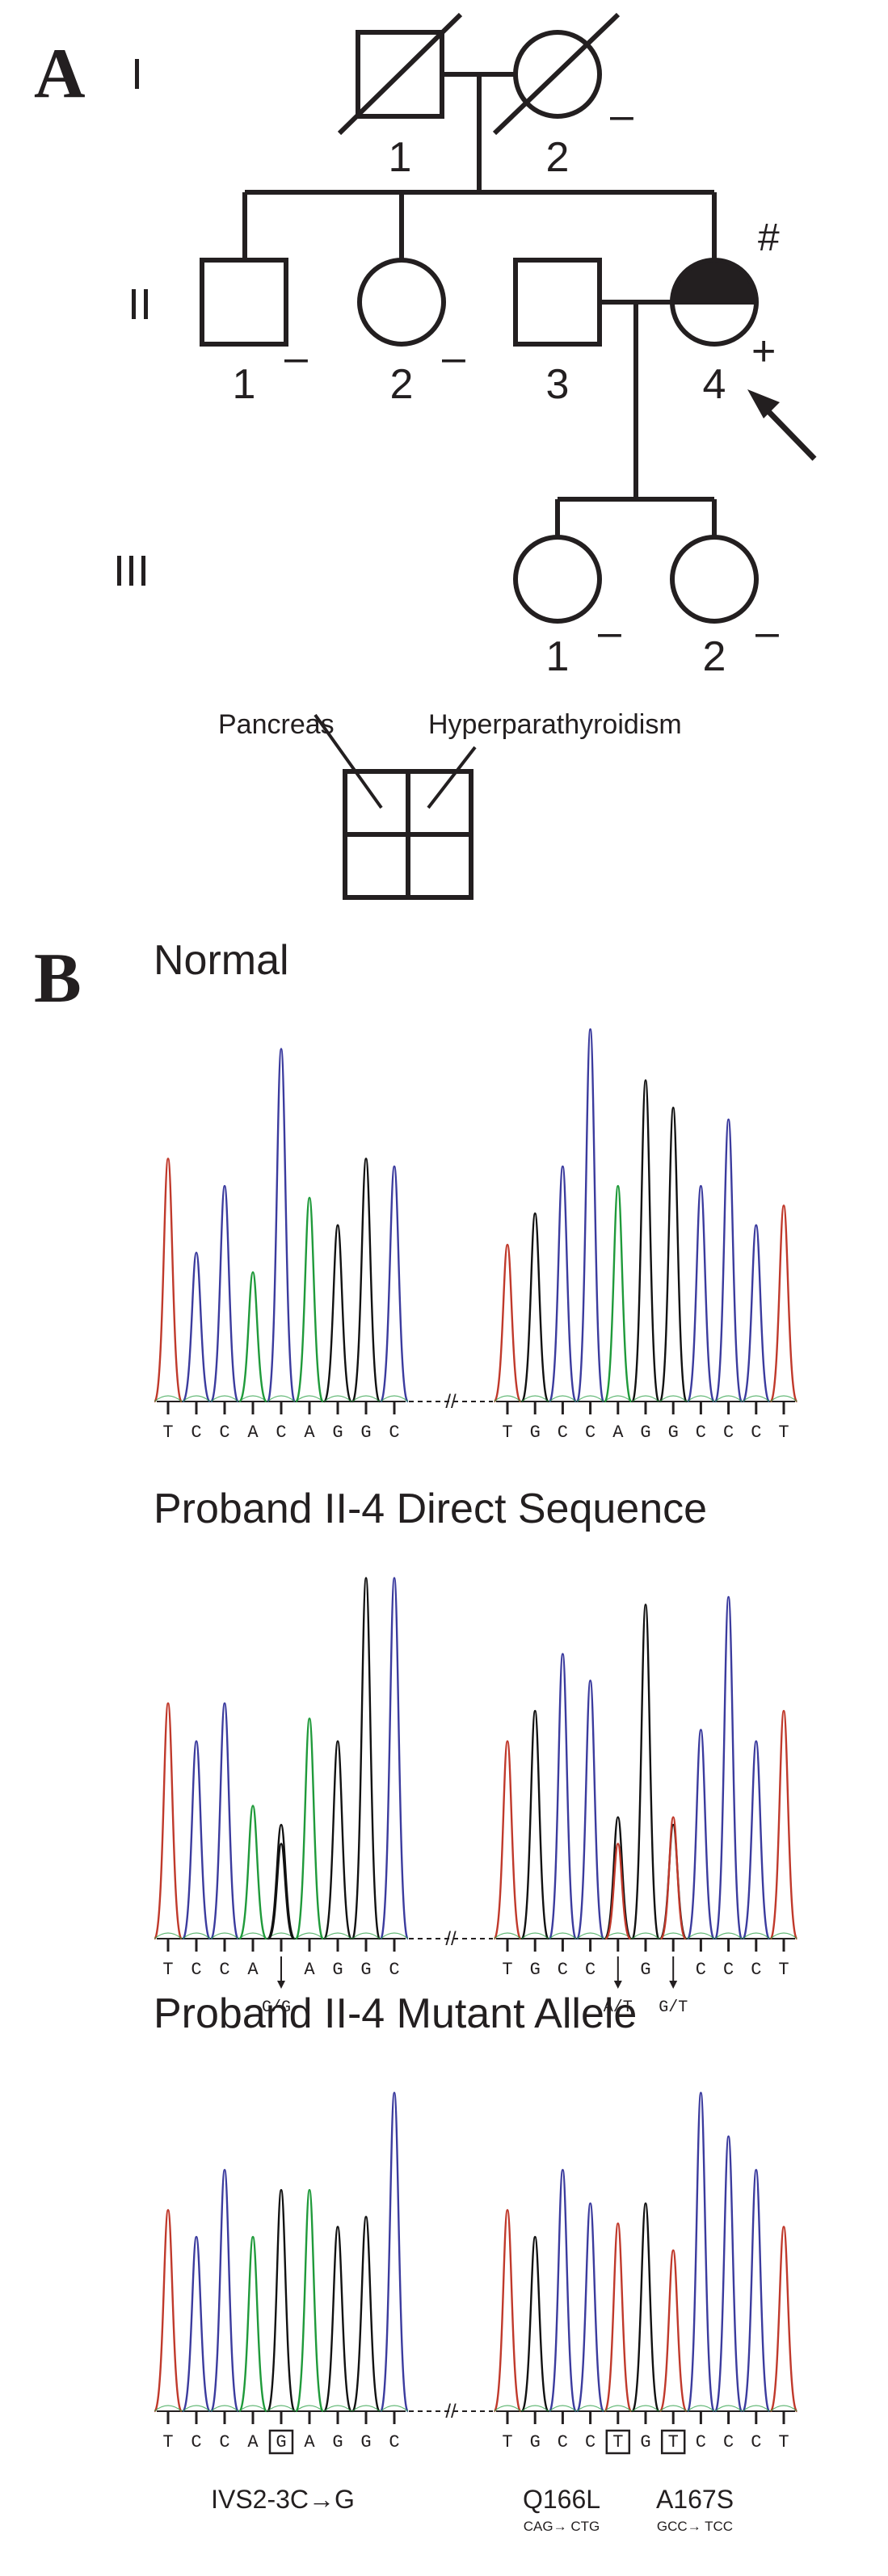  Describe the element at coordinates (452, 777) in the screenshot. I see `legend-pointer-right` at that location.